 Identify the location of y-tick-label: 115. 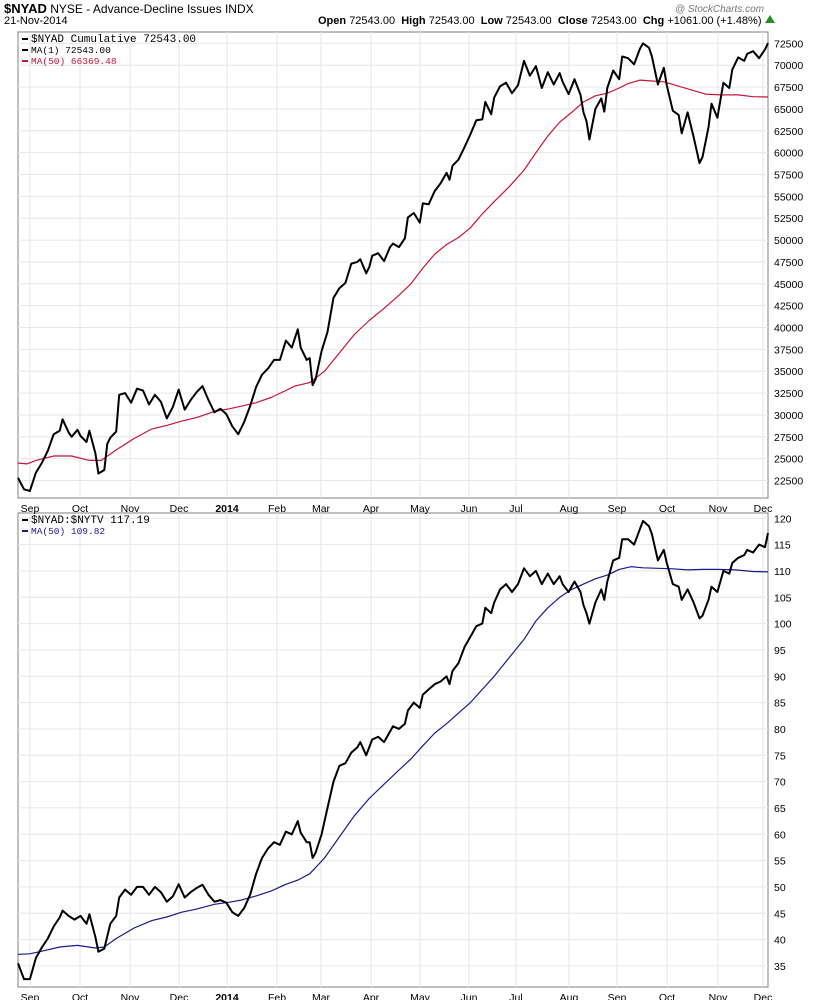
(782, 546).